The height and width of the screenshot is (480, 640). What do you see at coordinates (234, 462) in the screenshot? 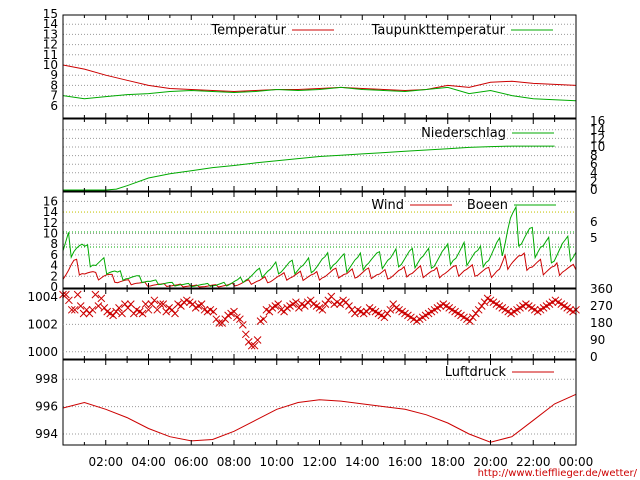
I see `x-tick-label: 08:00` at bounding box center [234, 462].